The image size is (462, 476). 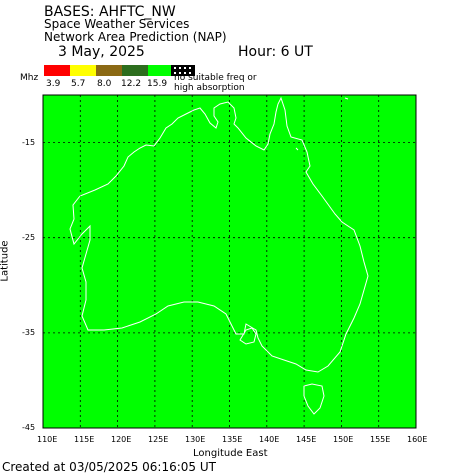 I want to click on y-tick-2: -25, so click(x=29, y=237).